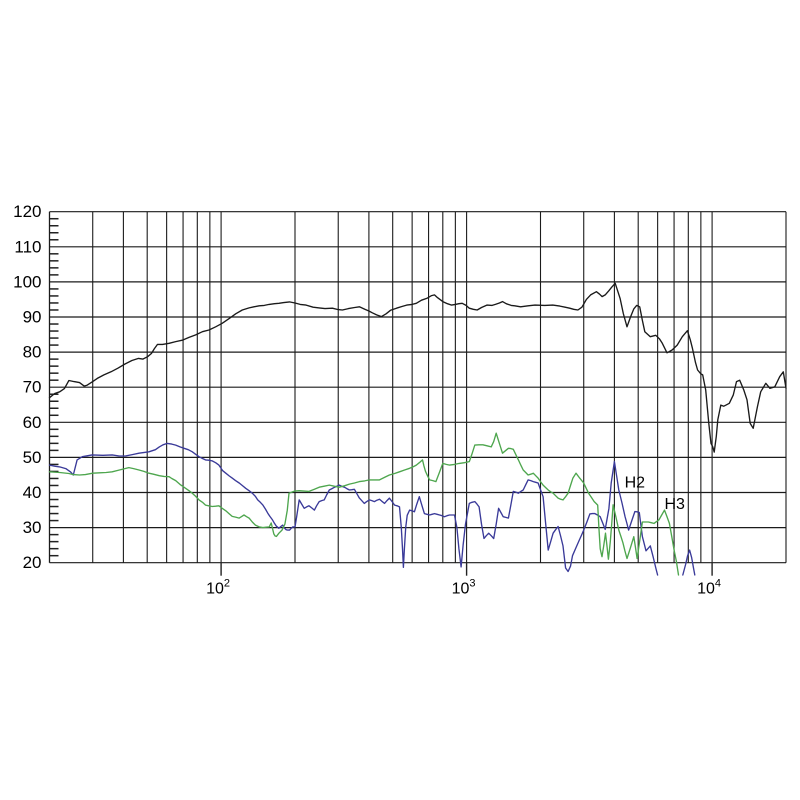 This screenshot has width=800, height=800. What do you see at coordinates (32, 352) in the screenshot?
I see `y-axis-label-80: 80` at bounding box center [32, 352].